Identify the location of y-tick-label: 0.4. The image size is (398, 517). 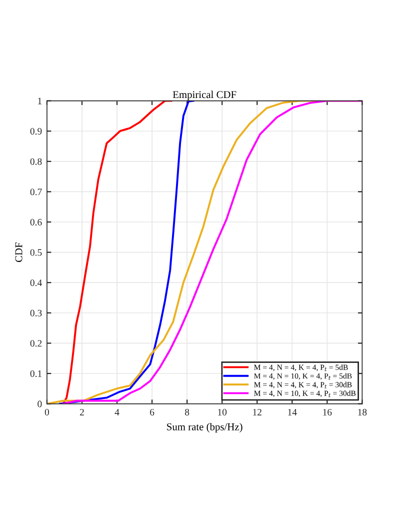
(36, 283).